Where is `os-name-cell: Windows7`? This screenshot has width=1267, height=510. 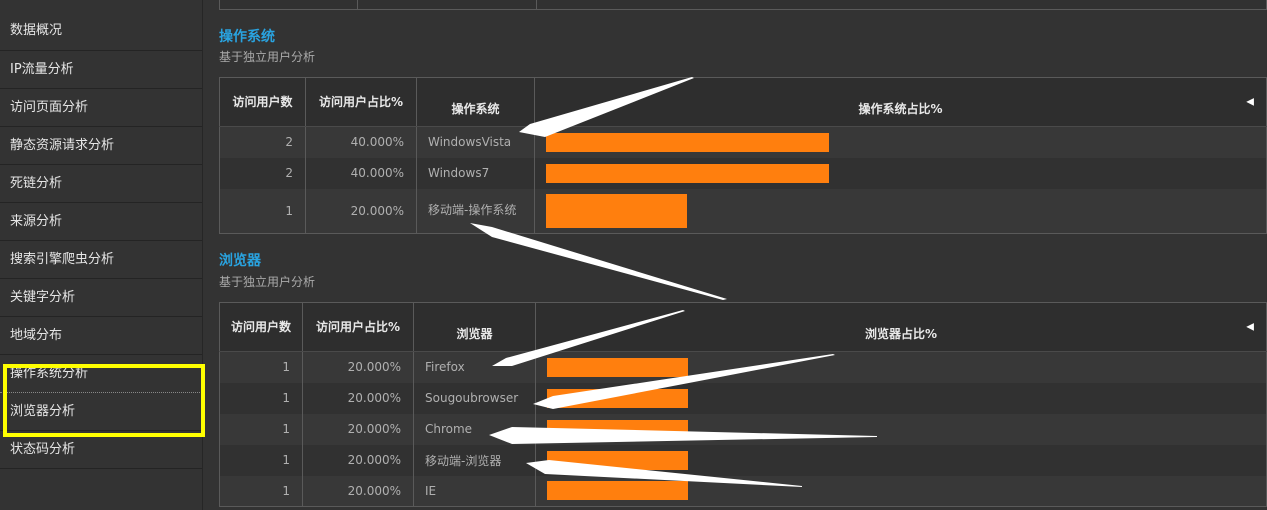 os-name-cell: Windows7 is located at coordinates (475, 173).